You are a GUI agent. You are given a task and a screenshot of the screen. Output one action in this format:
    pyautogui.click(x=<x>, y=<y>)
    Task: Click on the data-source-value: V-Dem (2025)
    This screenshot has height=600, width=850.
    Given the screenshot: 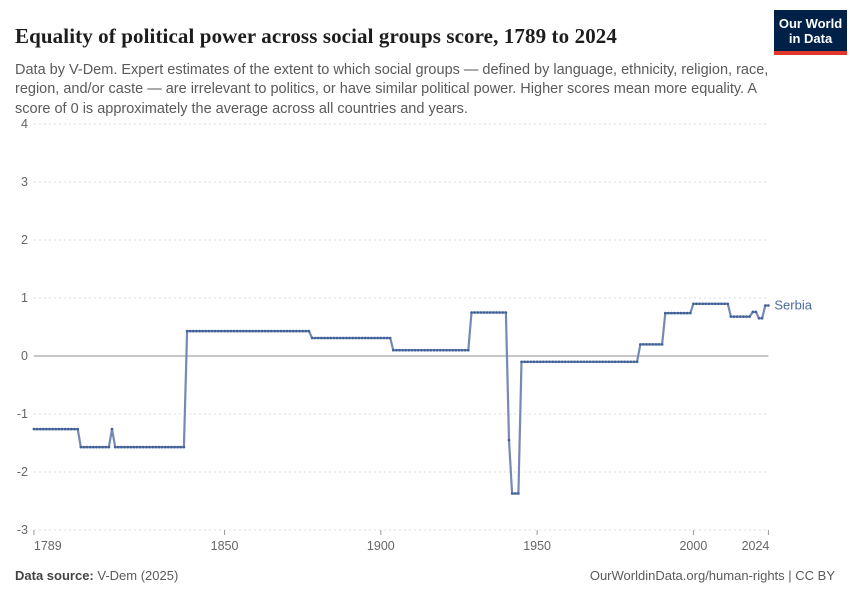 What is the action you would take?
    pyautogui.click(x=136, y=575)
    